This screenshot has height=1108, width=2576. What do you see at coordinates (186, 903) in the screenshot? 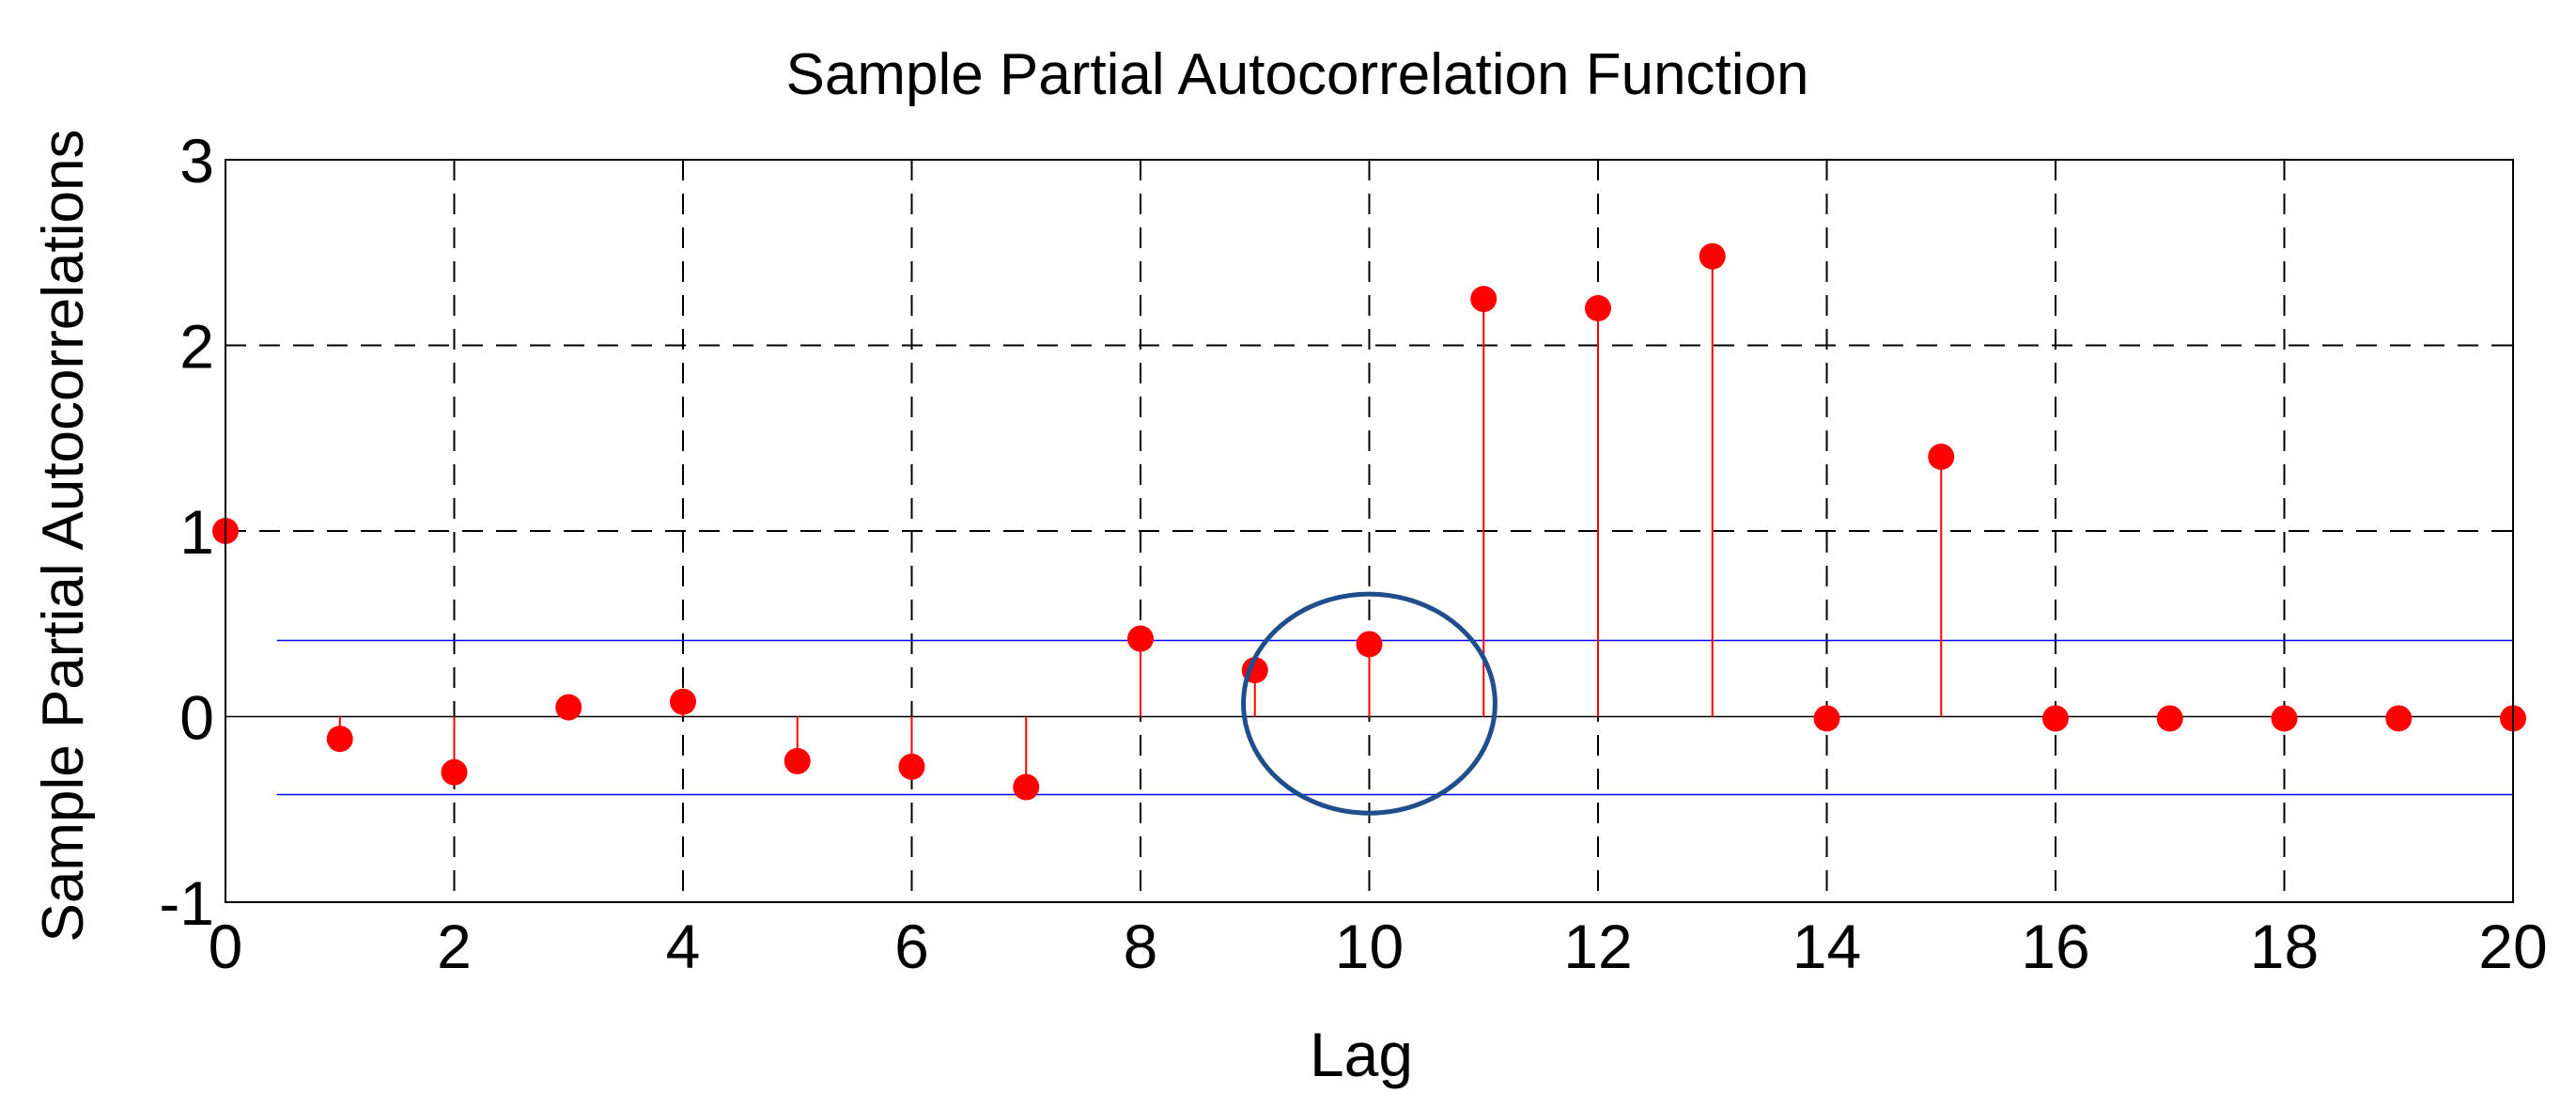
I see `y-tick-label: -1` at bounding box center [186, 903].